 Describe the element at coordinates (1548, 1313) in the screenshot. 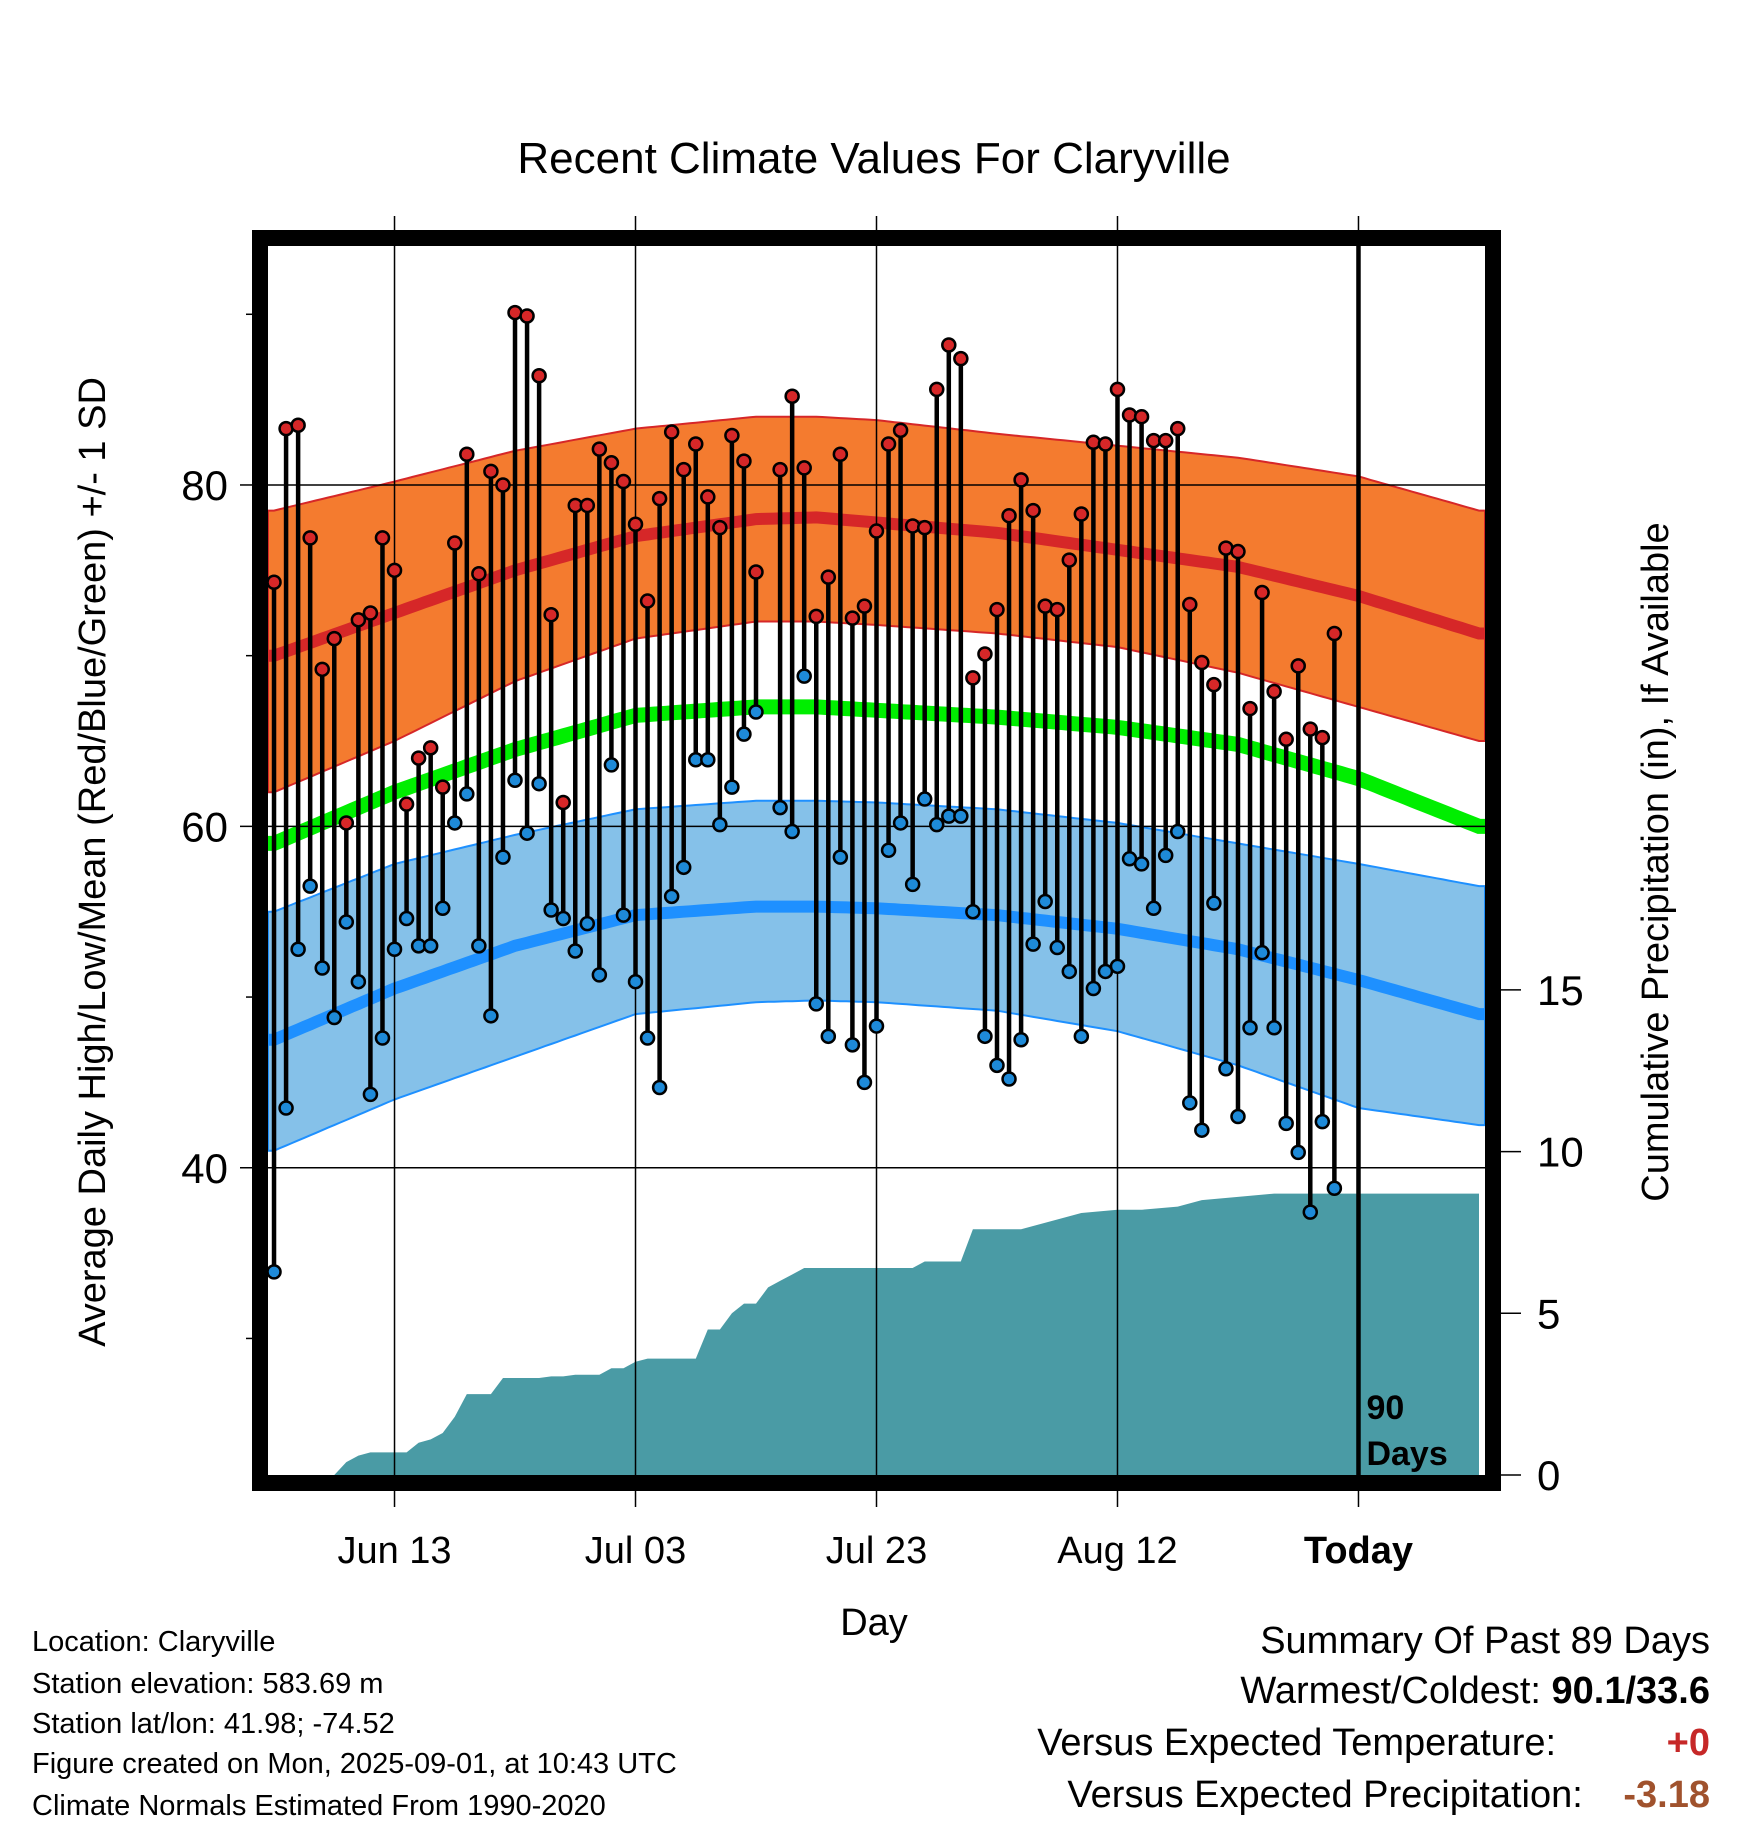

I see `y2-tick-label: 5` at that location.